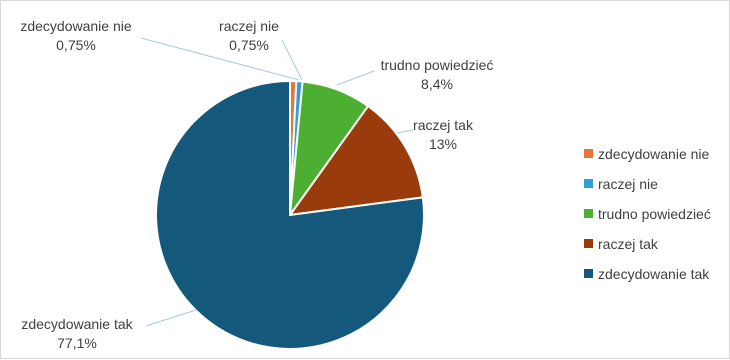 This screenshot has height=360, width=730. Describe the element at coordinates (220, 59) in the screenshot. I see `leader-line-zdecydowanie-nie` at that location.